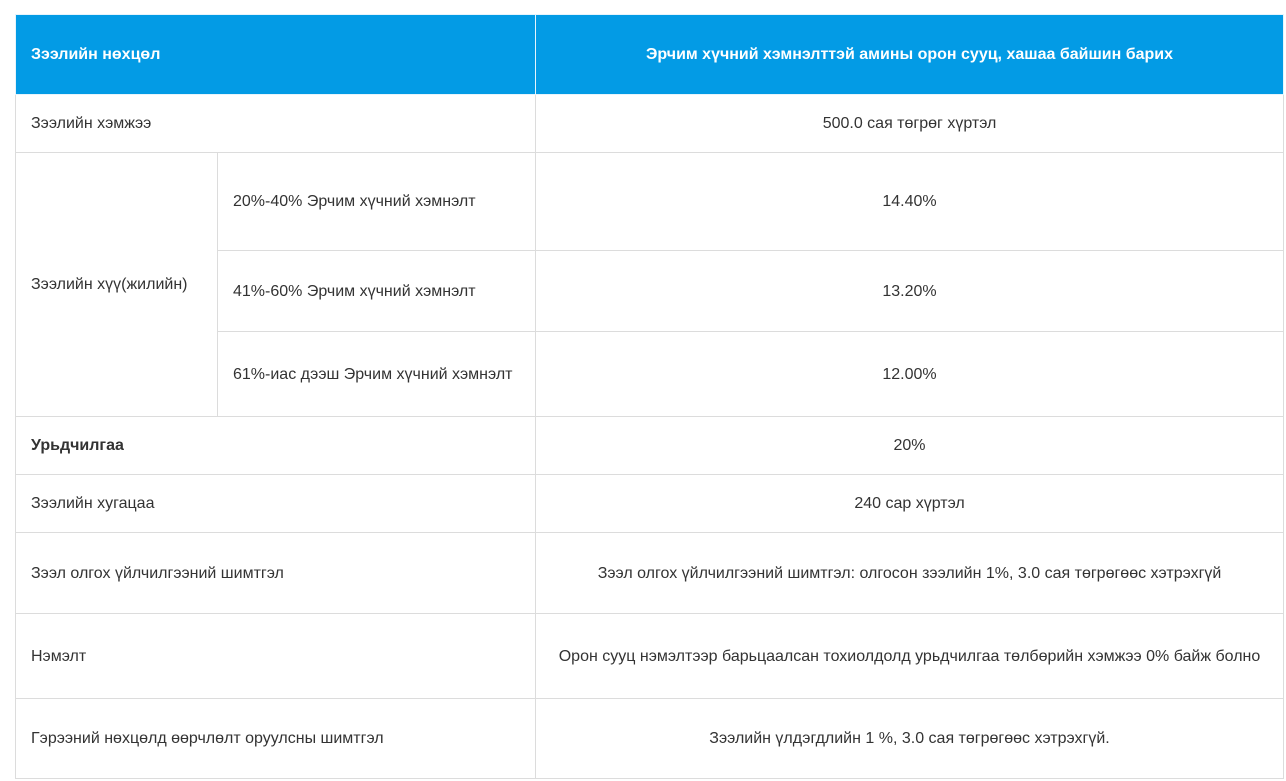 The image size is (1286, 781). I want to click on table-row-interest-tier-3: 61%-иас дээш Эрчим хүчний хэмнэлт 12.00%, so click(650, 374).